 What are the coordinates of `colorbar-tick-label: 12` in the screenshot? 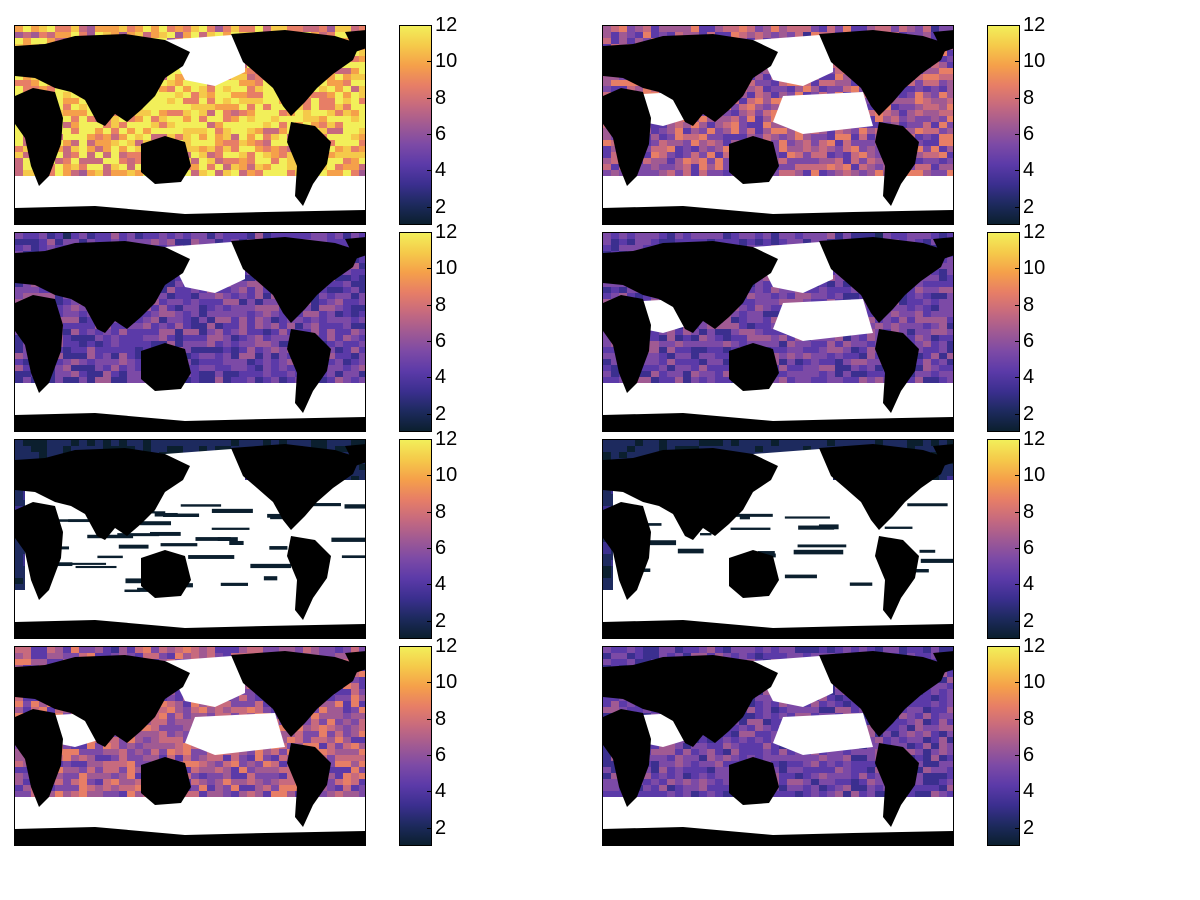 It's located at (446, 232).